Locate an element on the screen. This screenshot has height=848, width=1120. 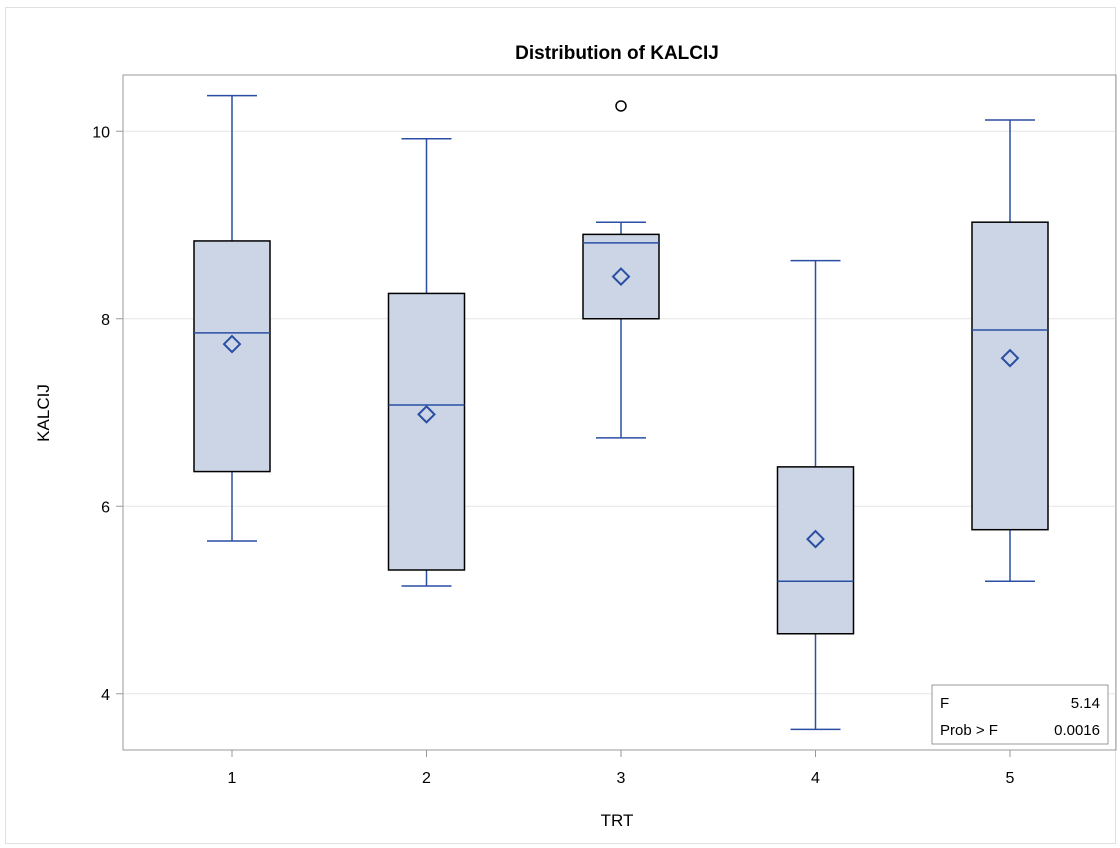
x-tick-label-5: 5 is located at coordinates (1010, 778).